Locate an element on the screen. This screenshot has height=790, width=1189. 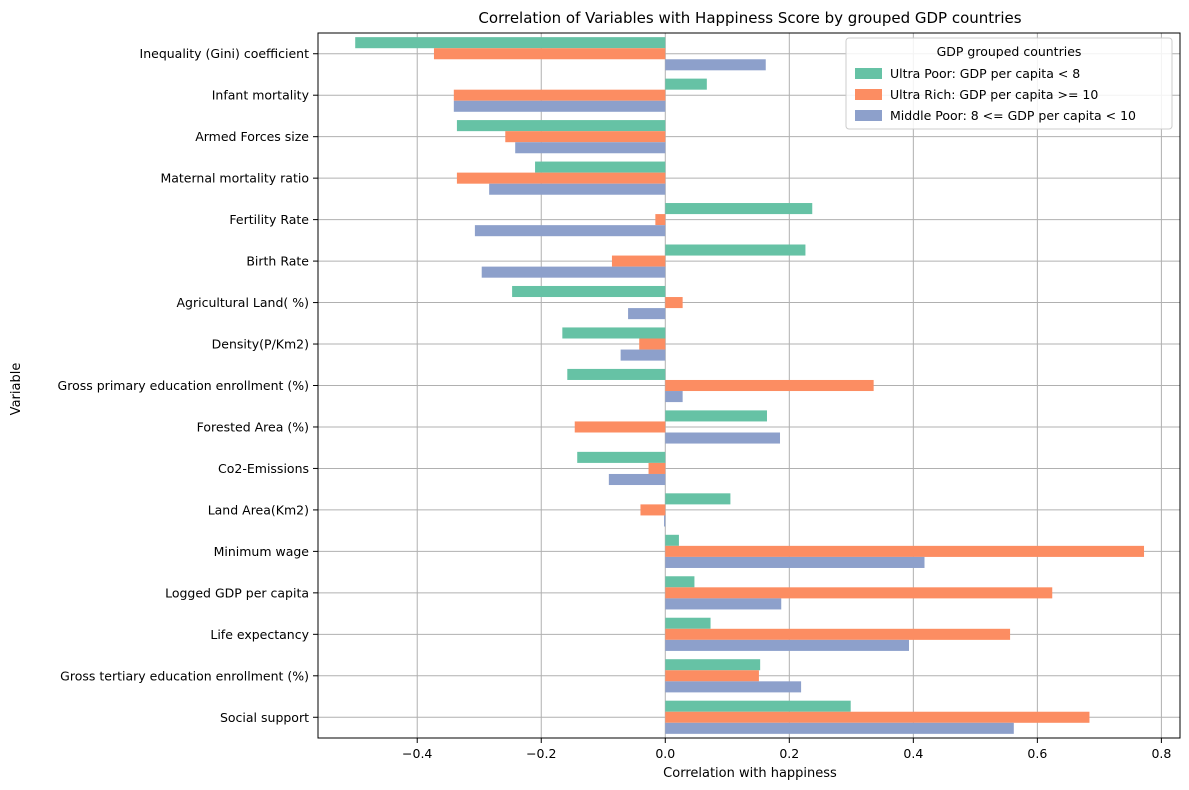
y-tick-label: Infant mortality is located at coordinates (261, 95).